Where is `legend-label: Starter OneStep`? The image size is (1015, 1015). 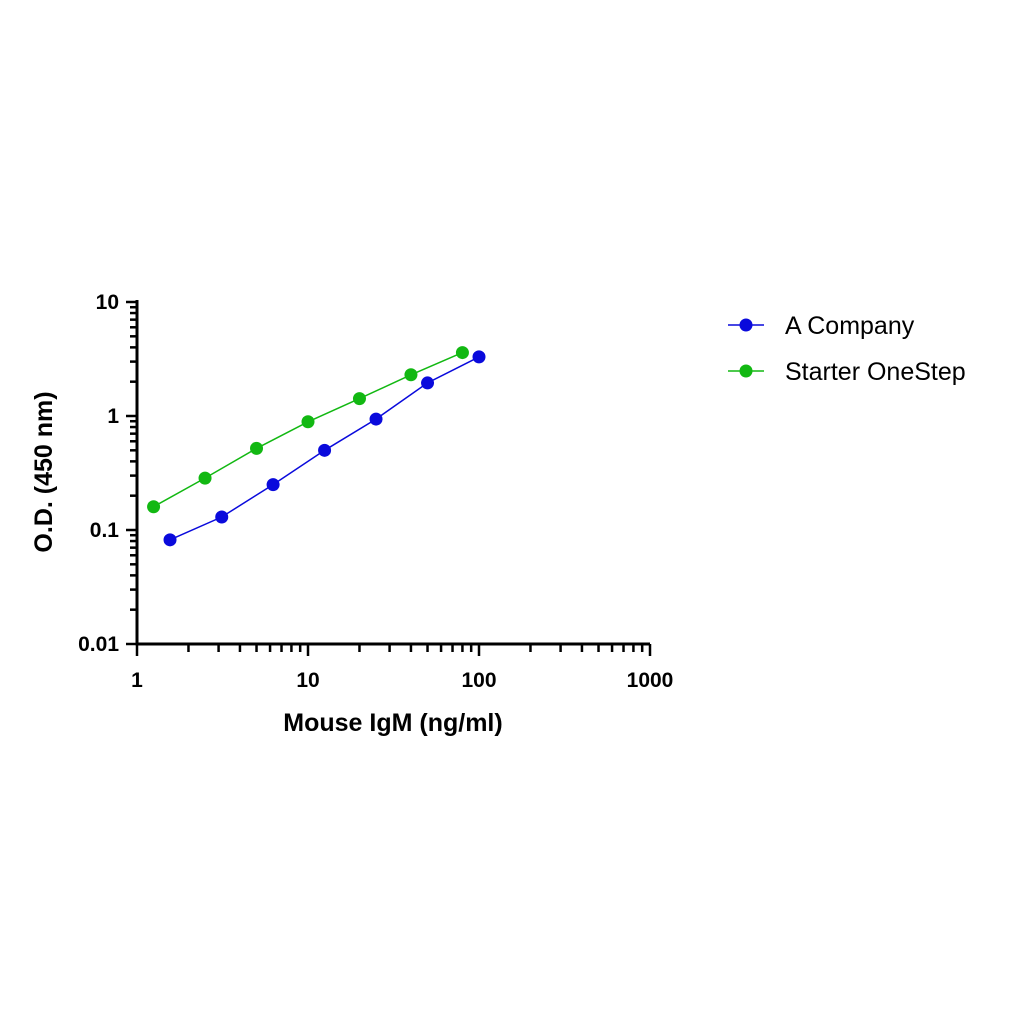 legend-label: Starter OneStep is located at coordinates (875, 372).